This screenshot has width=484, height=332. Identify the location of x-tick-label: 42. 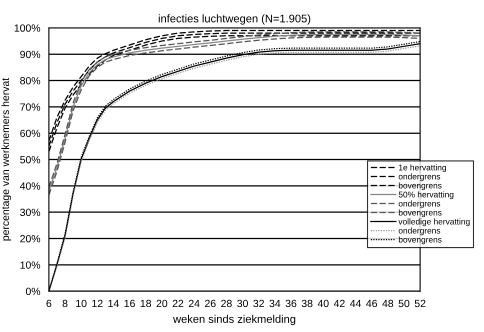
(339, 304).